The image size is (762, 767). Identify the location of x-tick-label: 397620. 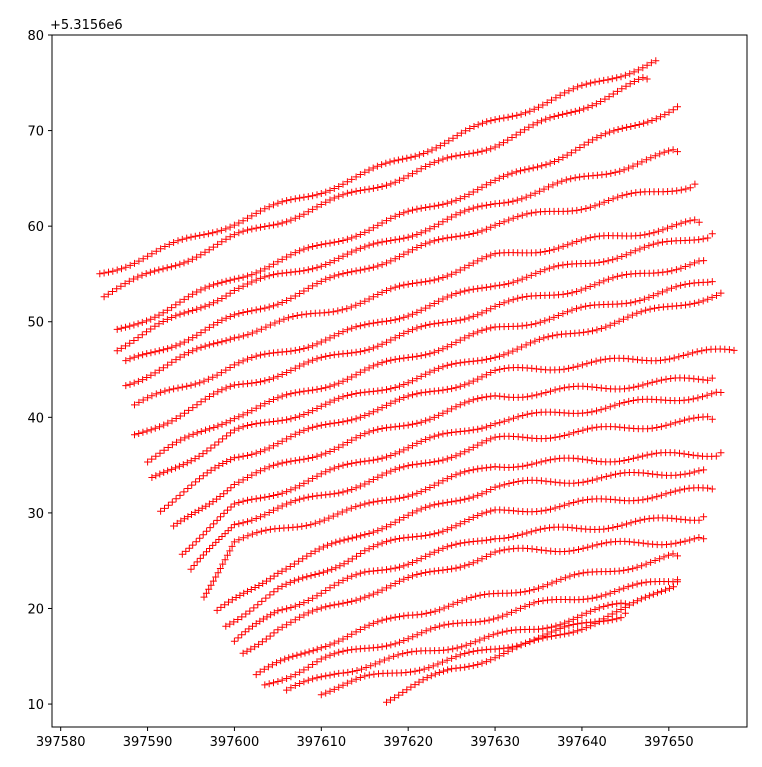
(408, 742).